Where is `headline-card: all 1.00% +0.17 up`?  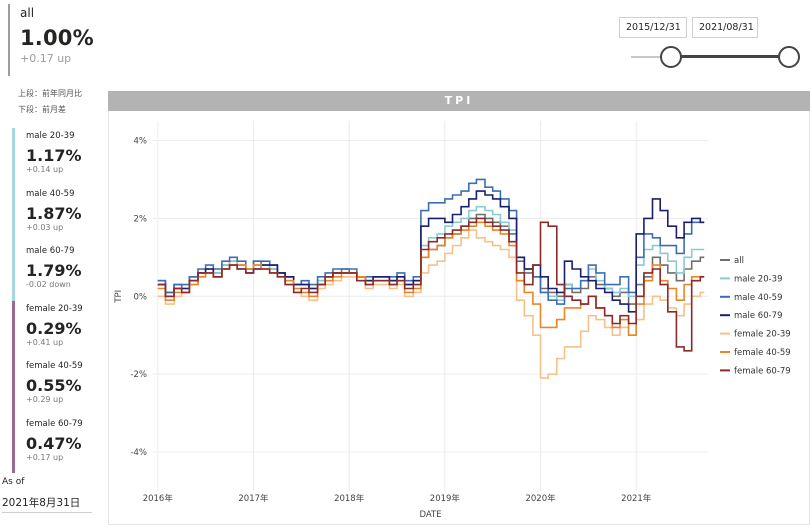
headline-card: all 1.00% +0.17 up is located at coordinates (54, 40).